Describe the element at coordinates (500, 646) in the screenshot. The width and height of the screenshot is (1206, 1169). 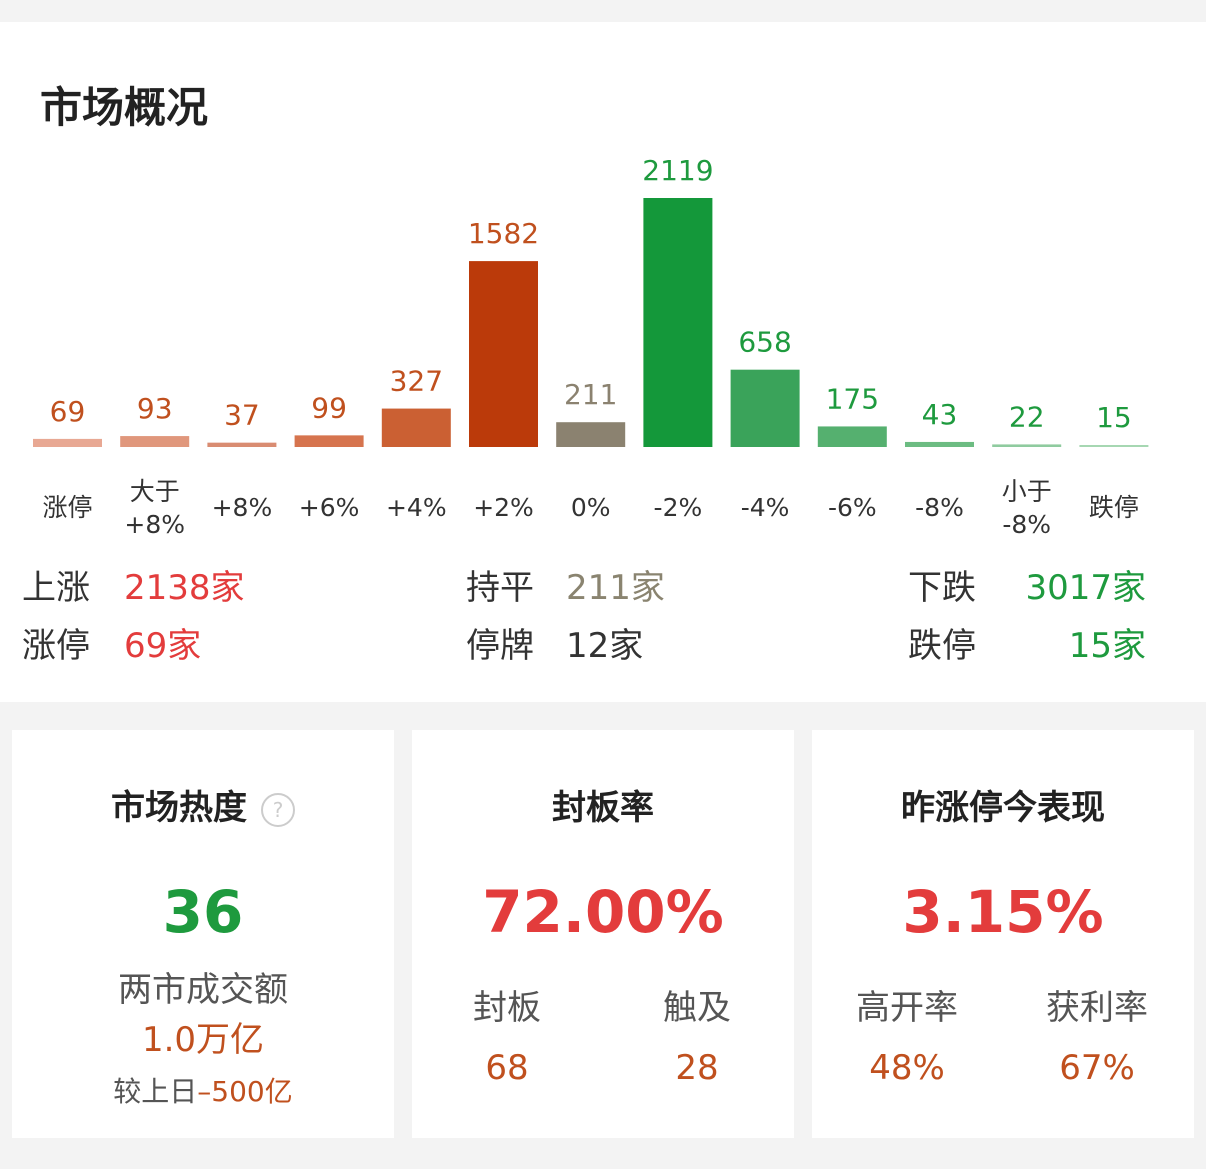
I see `halt-label: 停牌` at that location.